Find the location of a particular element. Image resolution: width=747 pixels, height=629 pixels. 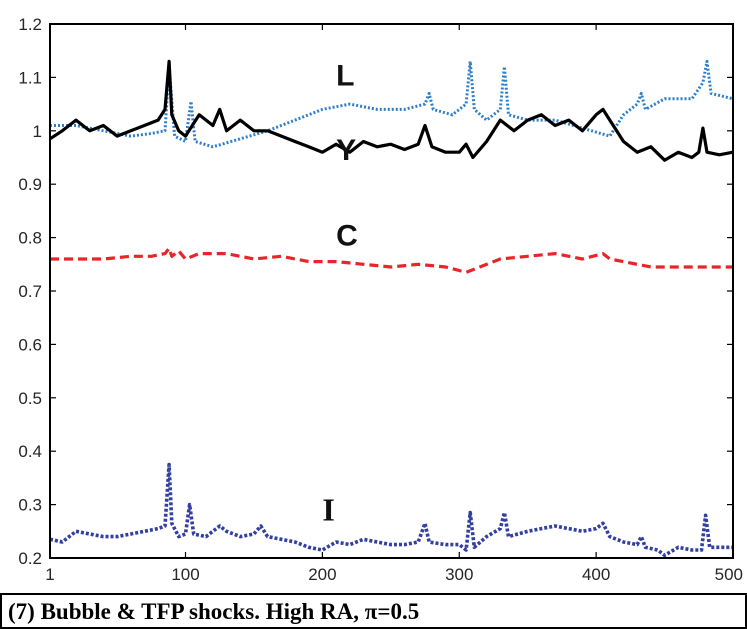

series-line-l is located at coordinates (392, 104).